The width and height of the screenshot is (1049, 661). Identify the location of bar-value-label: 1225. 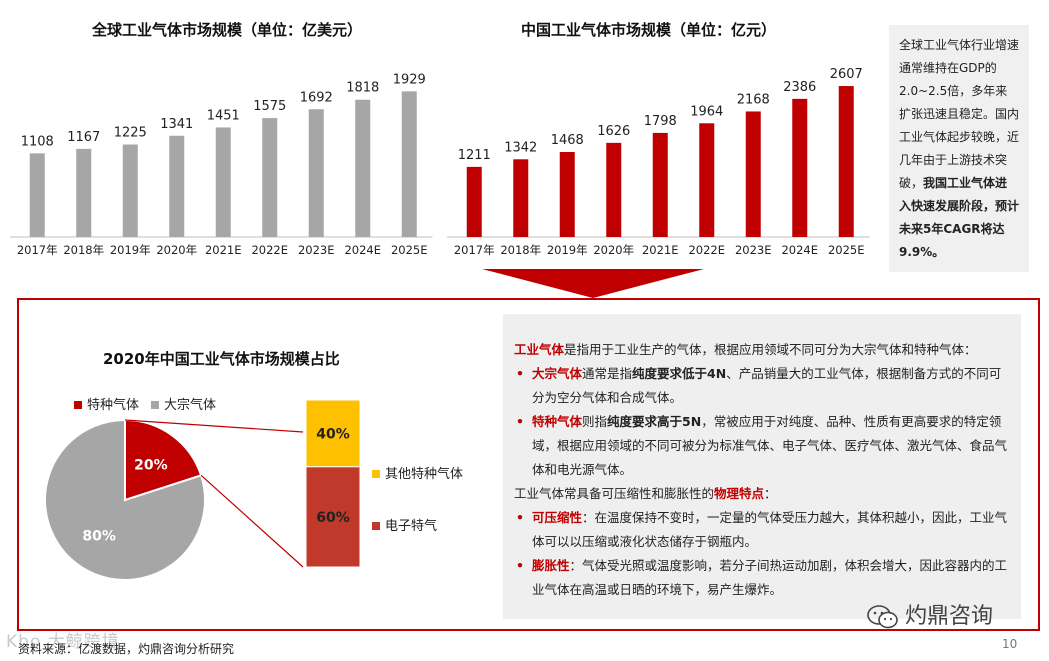
(130, 133).